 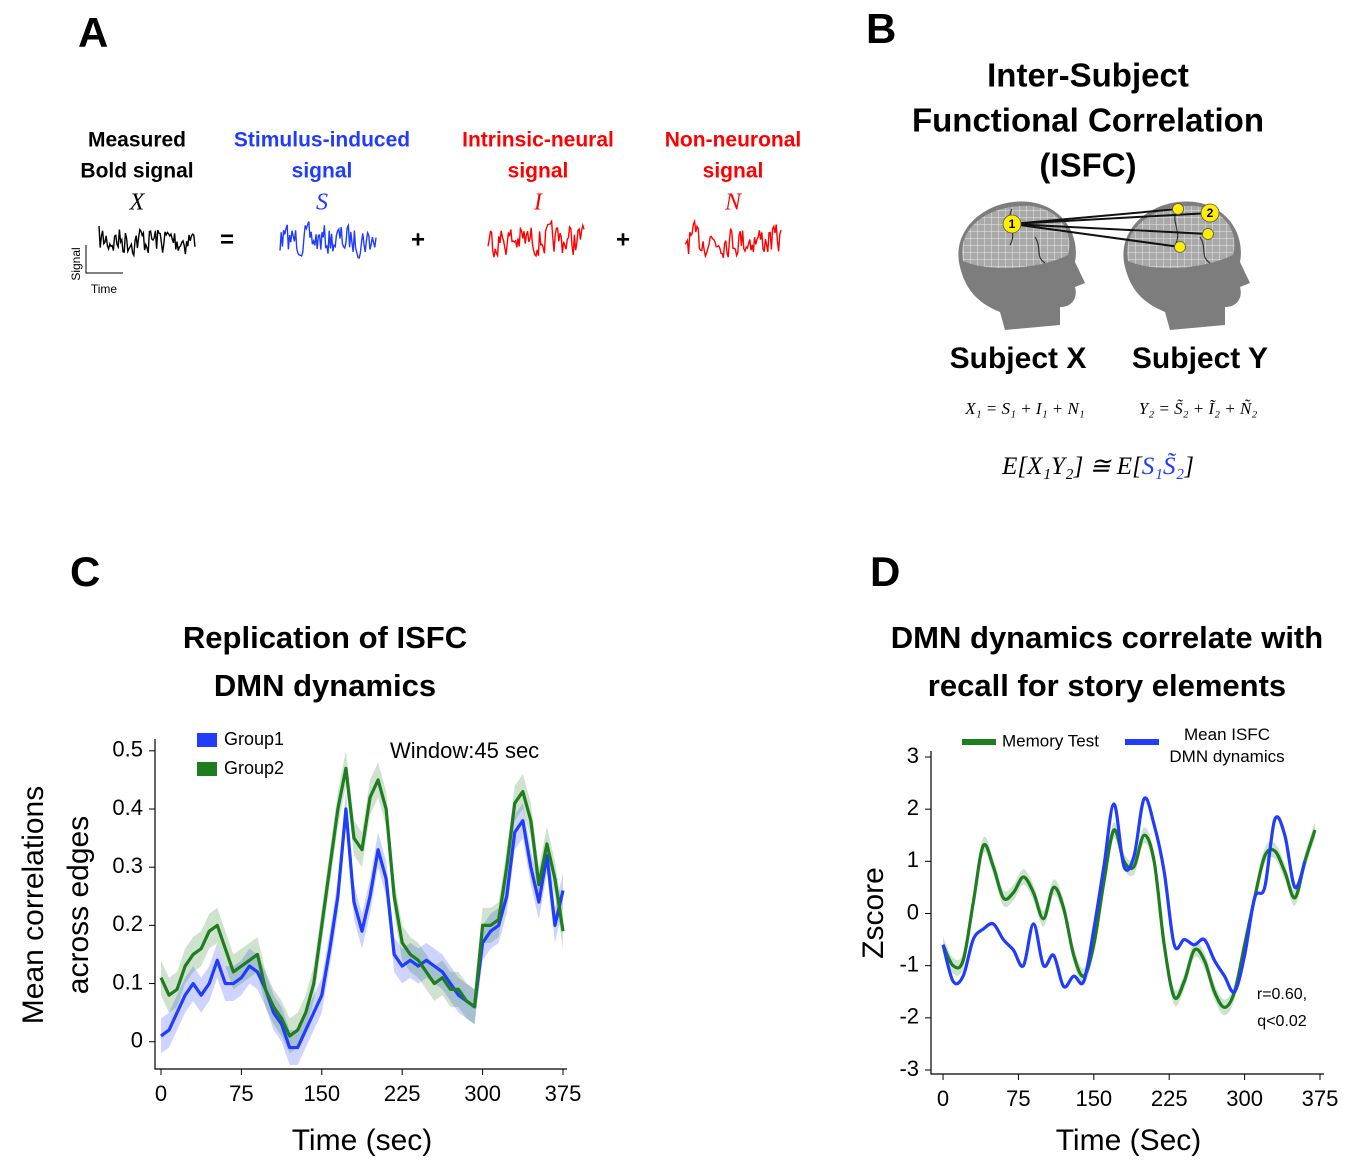 What do you see at coordinates (538, 203) in the screenshot?
I see `term-symbol: I` at bounding box center [538, 203].